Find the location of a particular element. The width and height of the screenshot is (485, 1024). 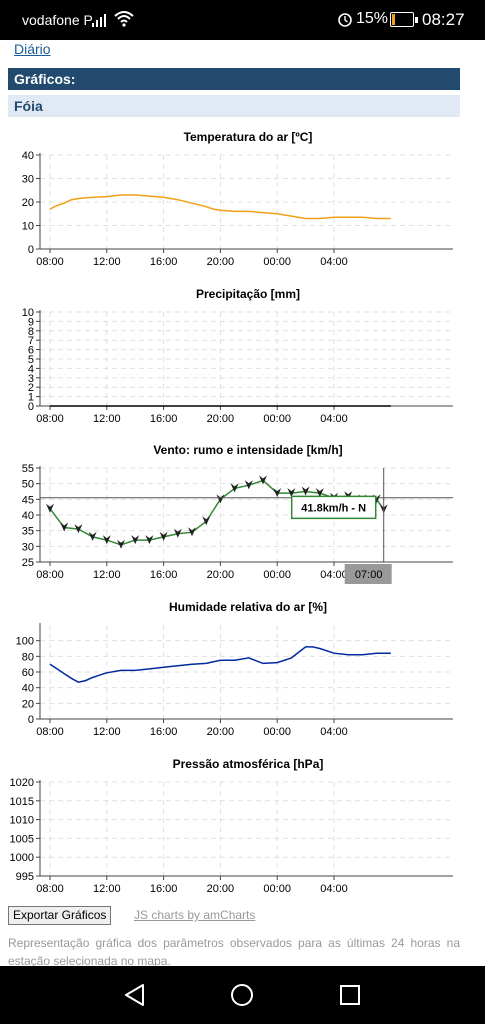

y-tick-label: 1 is located at coordinates (31, 398).